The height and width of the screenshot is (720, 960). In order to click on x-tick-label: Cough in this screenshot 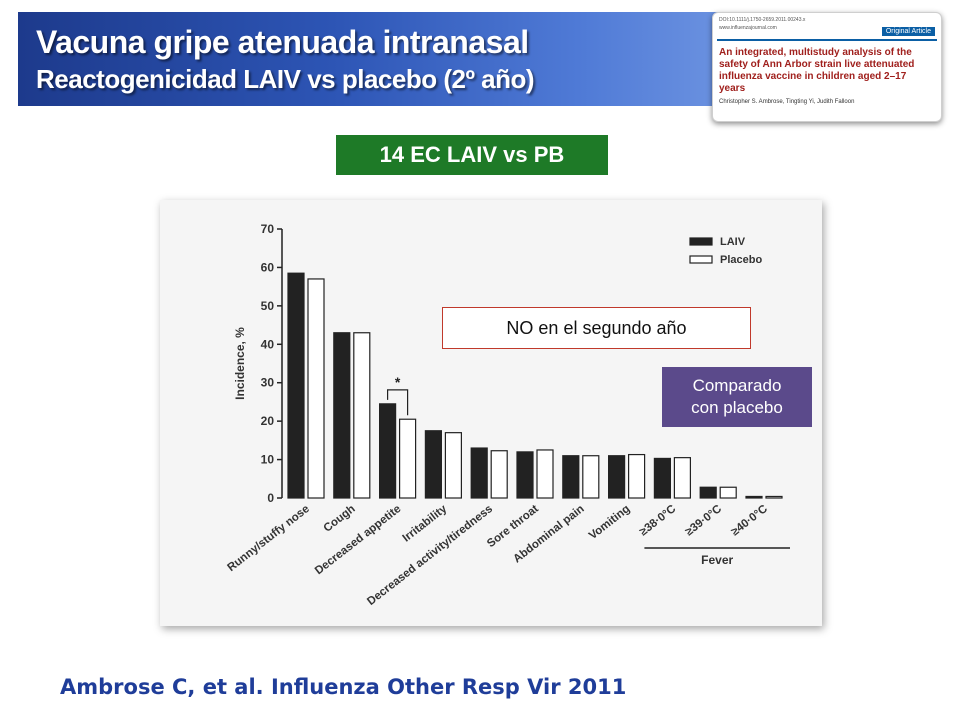, I will do `click(340, 519)`.